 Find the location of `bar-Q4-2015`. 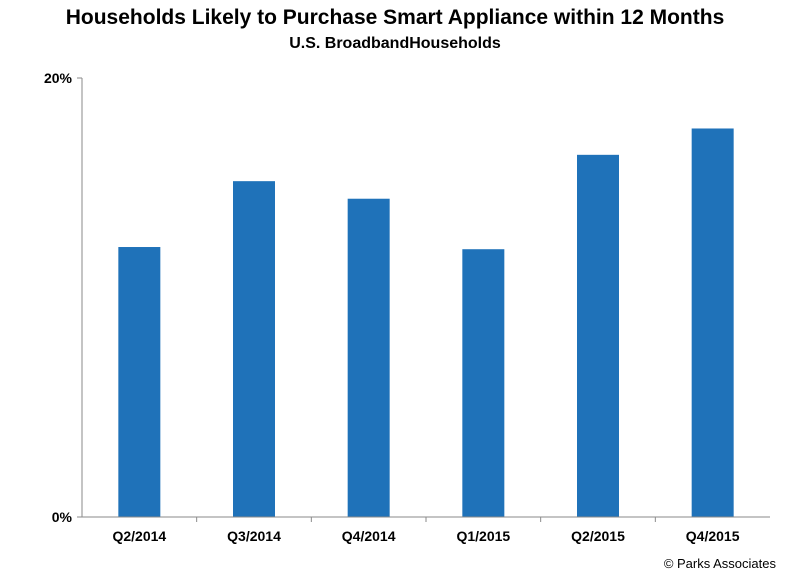

bar-Q4-2015 is located at coordinates (712, 323).